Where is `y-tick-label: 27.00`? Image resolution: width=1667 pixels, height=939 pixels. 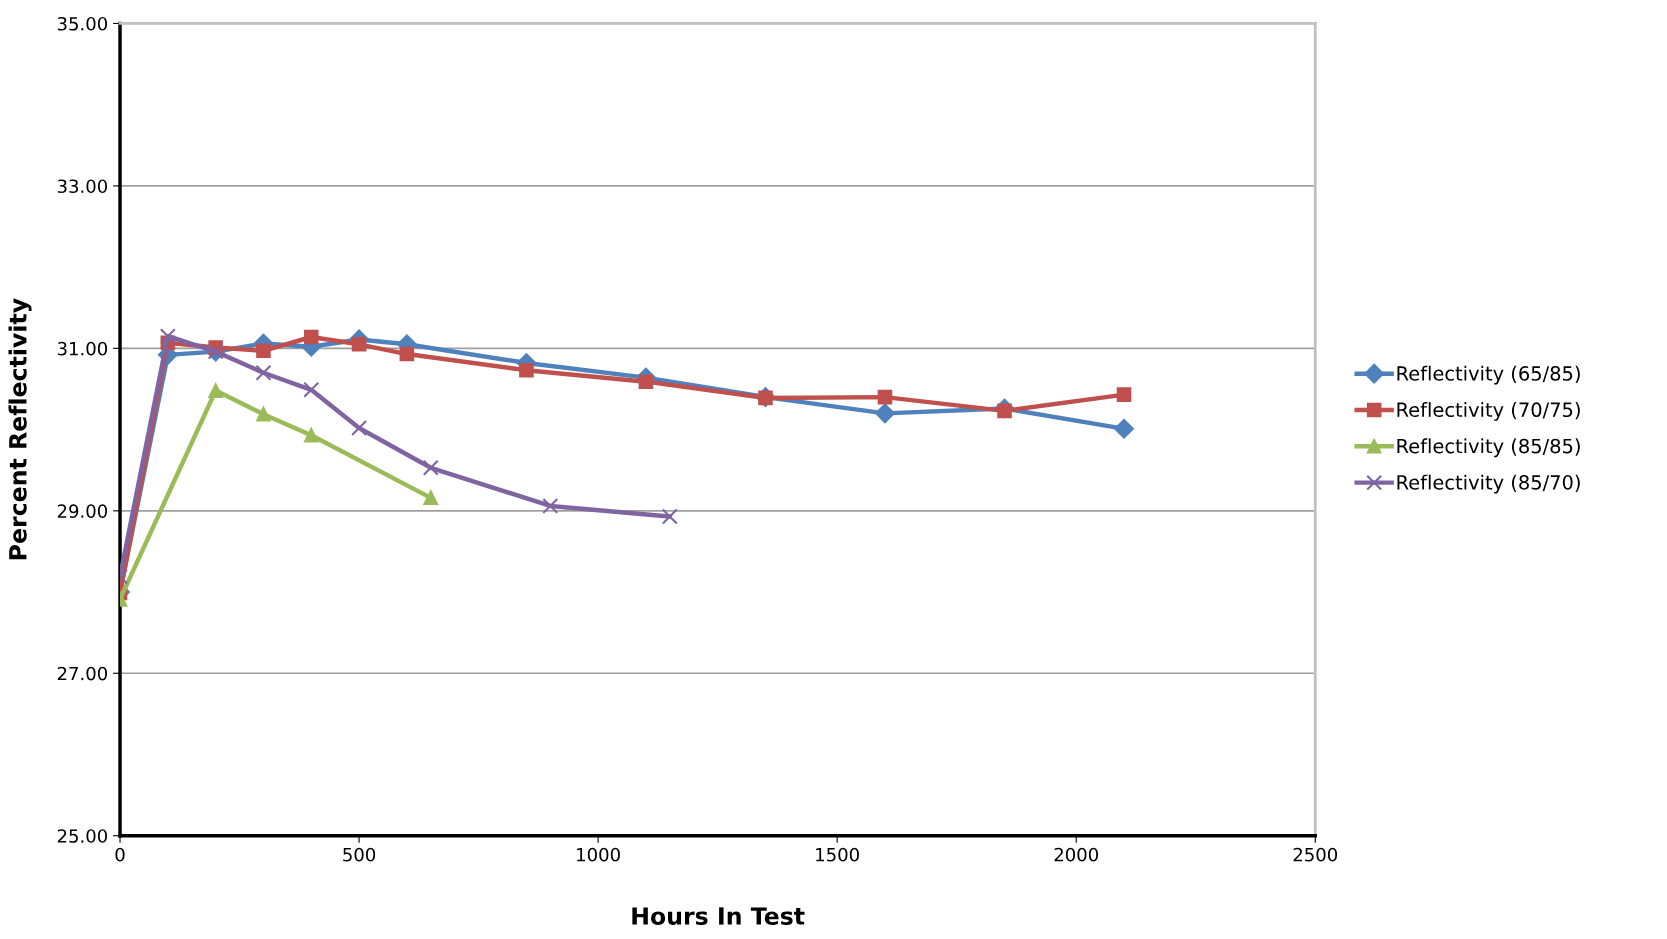 y-tick-label: 27.00 is located at coordinates (82, 673).